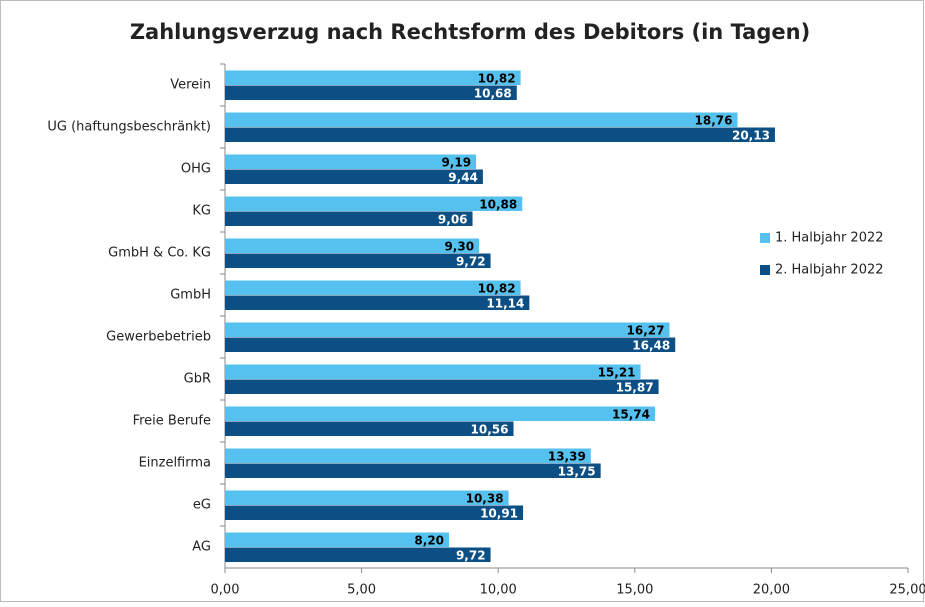 Image resolution: width=925 pixels, height=607 pixels. Describe the element at coordinates (361, 590) in the screenshot. I see `x-tick-label: 5,00` at that location.